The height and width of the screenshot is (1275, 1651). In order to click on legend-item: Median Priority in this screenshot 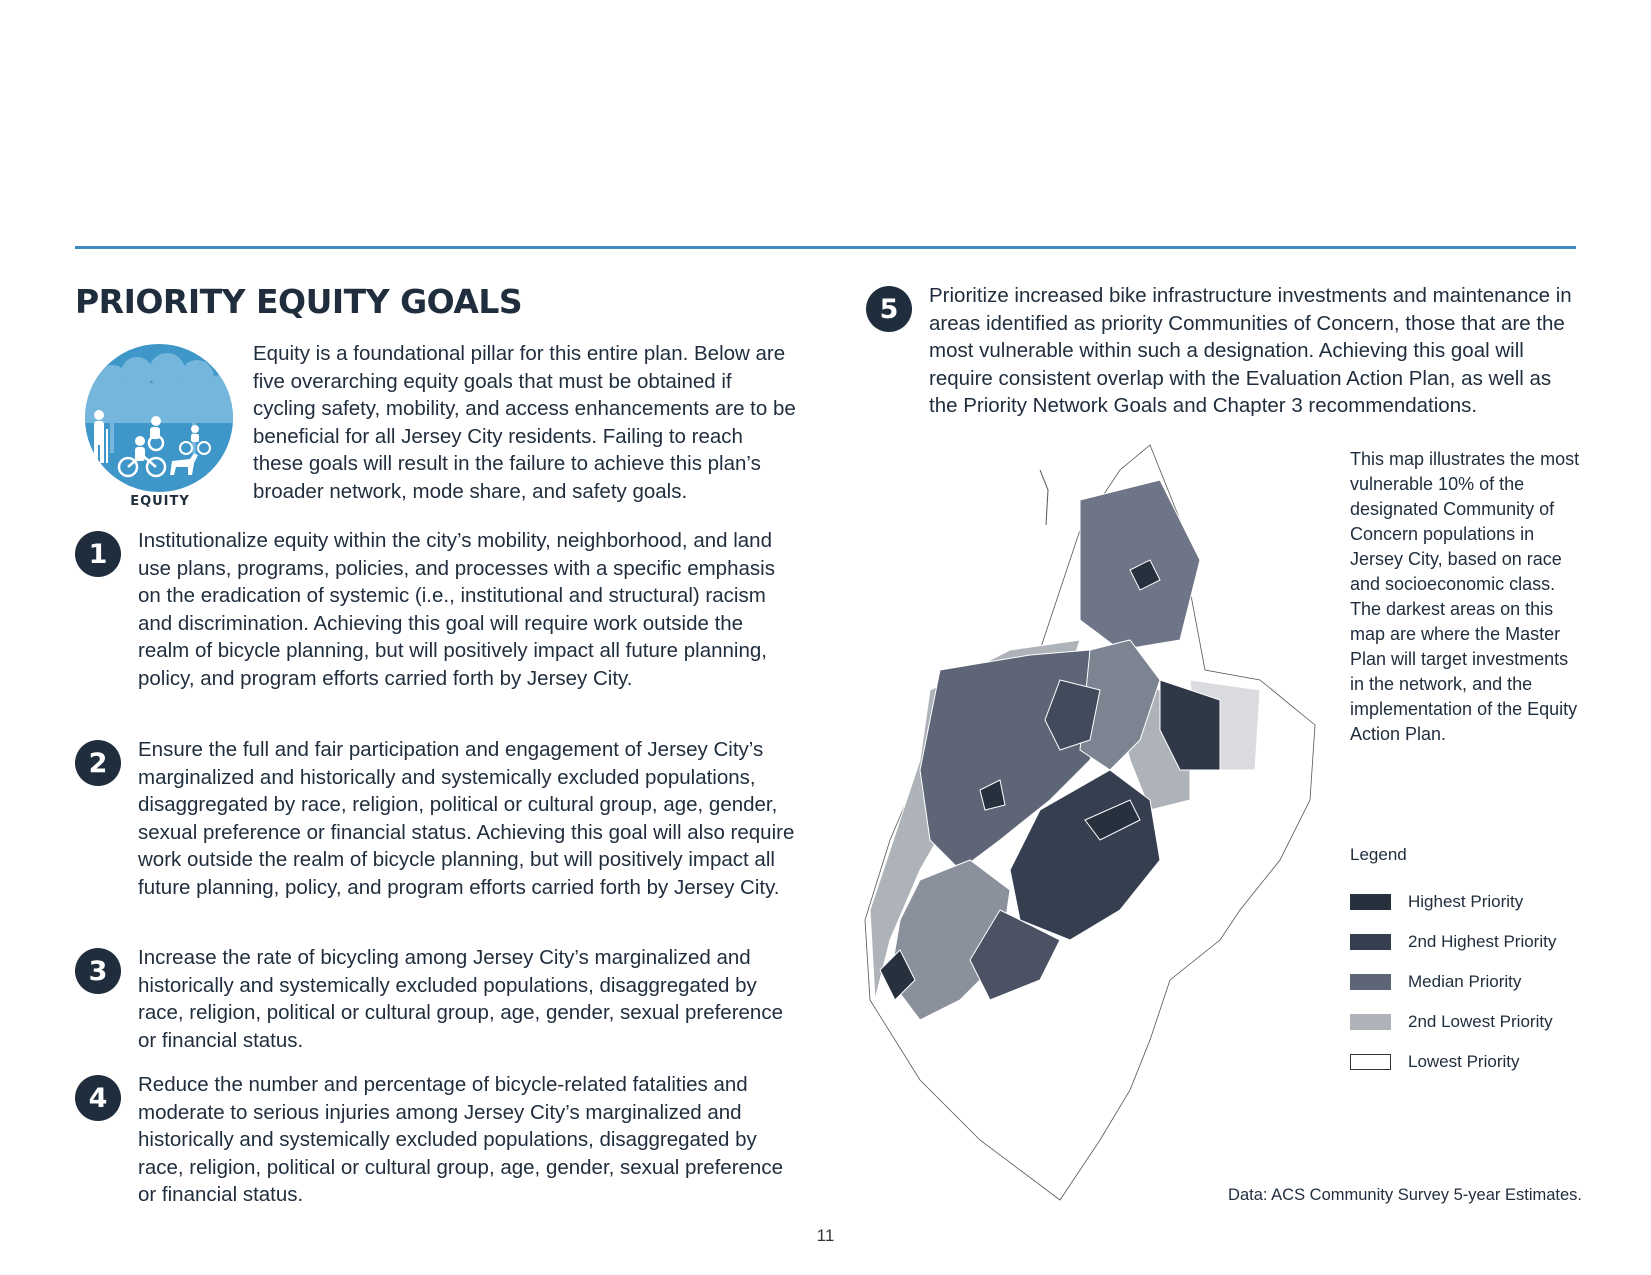, I will do `click(1453, 982)`.